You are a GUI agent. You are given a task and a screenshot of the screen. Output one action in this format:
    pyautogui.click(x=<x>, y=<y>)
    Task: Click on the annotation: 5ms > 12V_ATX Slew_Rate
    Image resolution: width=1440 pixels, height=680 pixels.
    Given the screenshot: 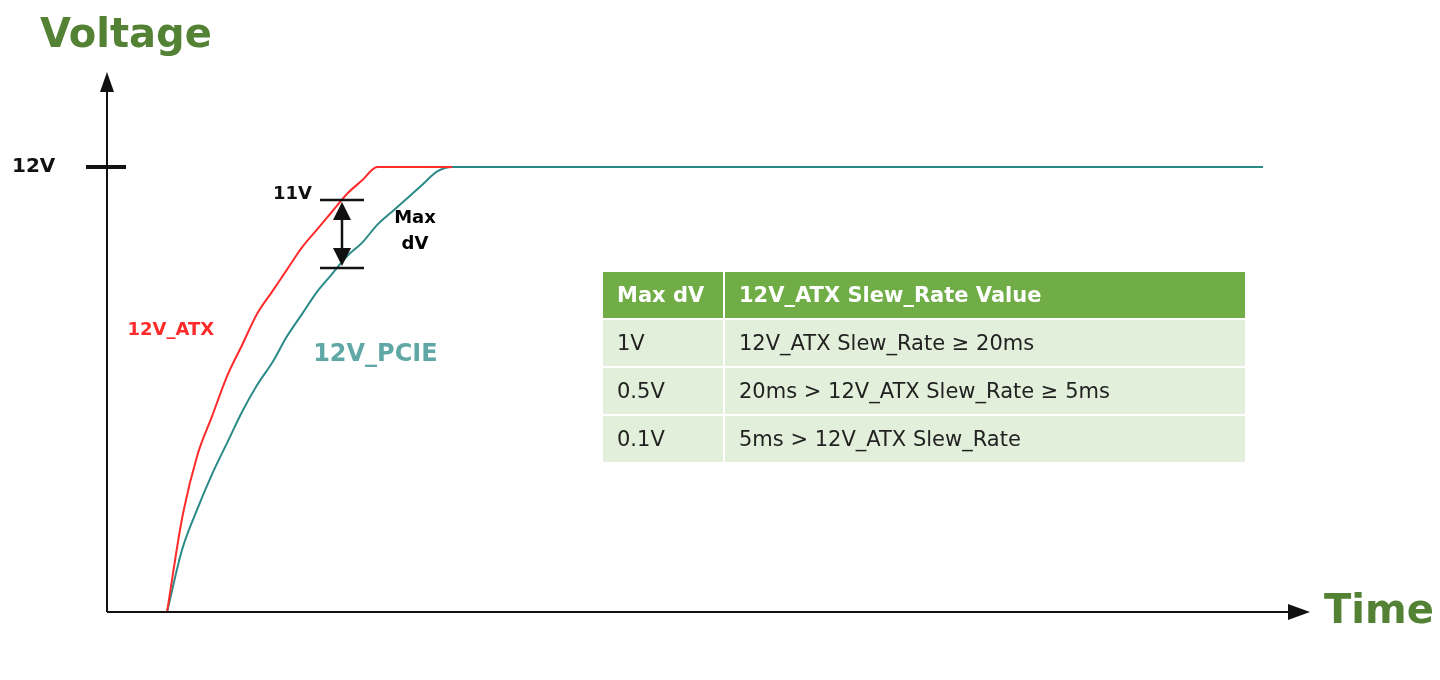 What is the action you would take?
    pyautogui.click(x=985, y=439)
    